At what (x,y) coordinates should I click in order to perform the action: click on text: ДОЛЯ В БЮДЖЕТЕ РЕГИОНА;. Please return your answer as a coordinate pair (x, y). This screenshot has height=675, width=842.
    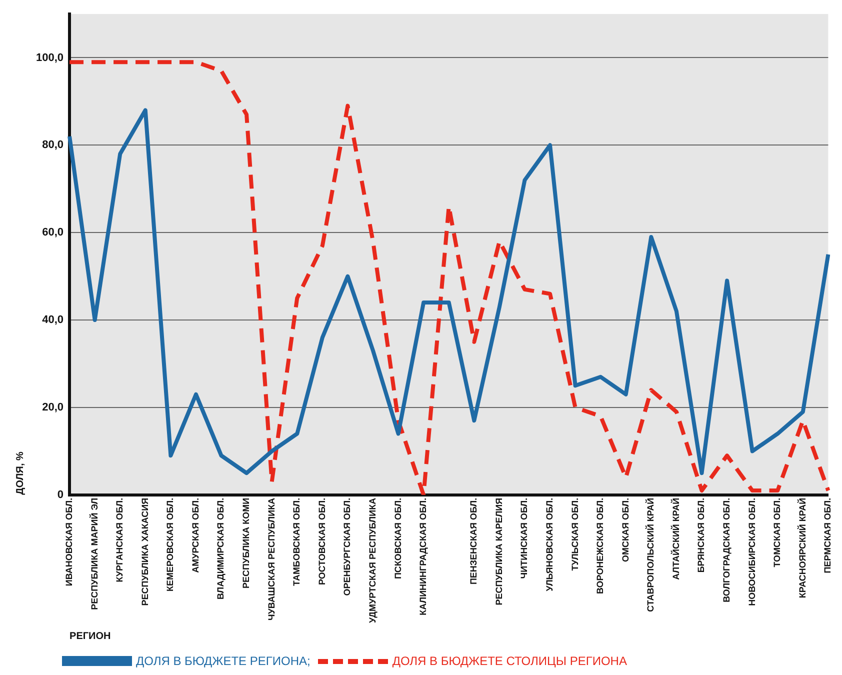
    Looking at the image, I should click on (223, 661).